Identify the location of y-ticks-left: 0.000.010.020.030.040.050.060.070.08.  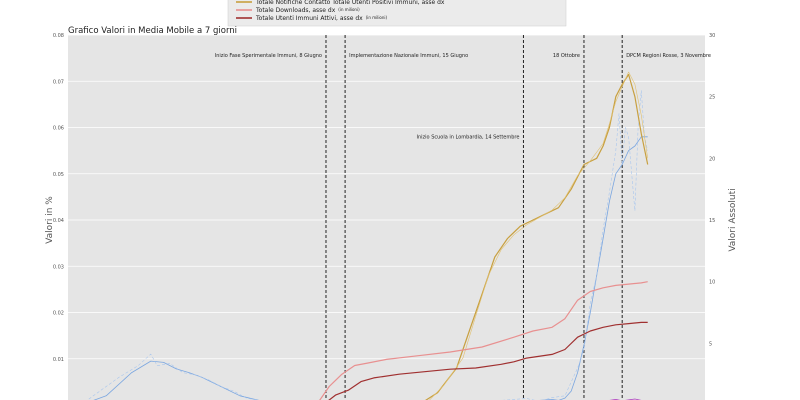
(58, 198).